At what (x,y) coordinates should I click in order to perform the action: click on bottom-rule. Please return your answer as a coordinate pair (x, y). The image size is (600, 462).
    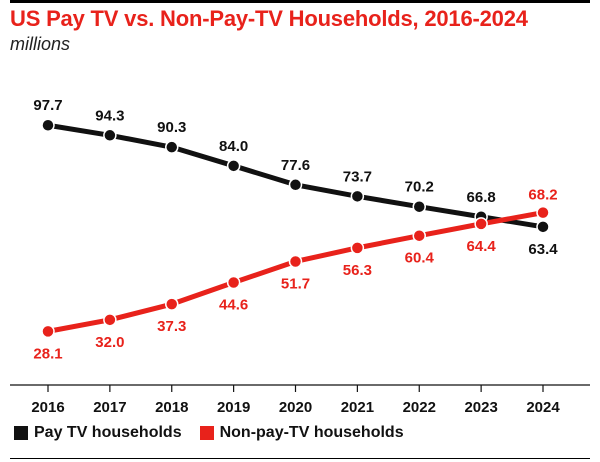
    Looking at the image, I should click on (300, 458).